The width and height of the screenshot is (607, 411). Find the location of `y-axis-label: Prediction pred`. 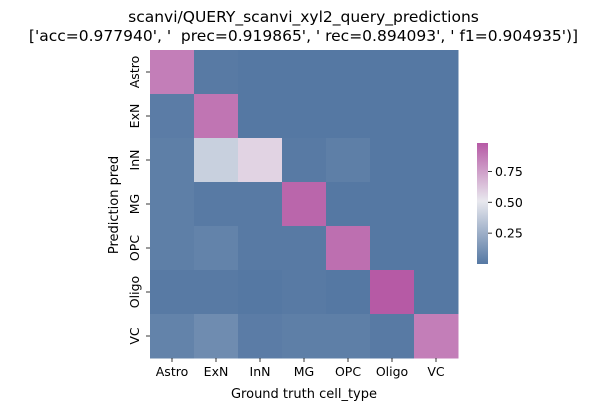

y-axis-label: Prediction pred is located at coordinates (114, 205).